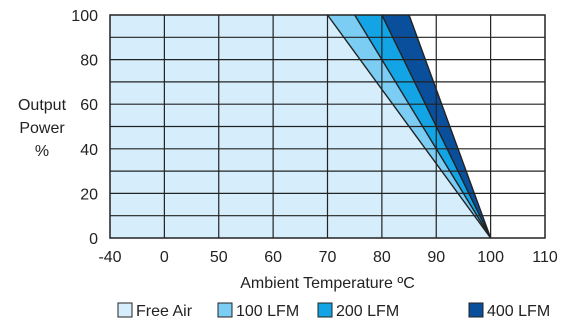  What do you see at coordinates (84, 128) in the screenshot?
I see `y-tick-labels: 0 20 40 60 80 100` at bounding box center [84, 128].